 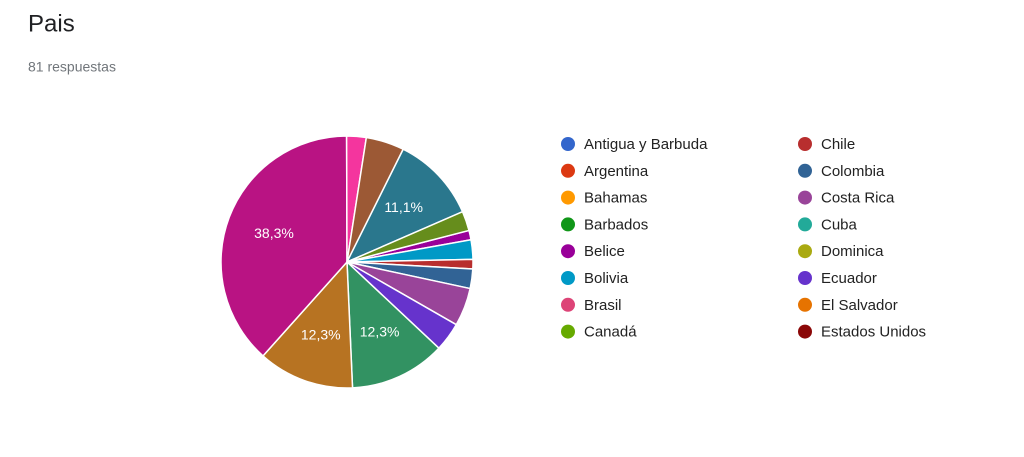 What do you see at coordinates (853, 171) in the screenshot?
I see `legend-label: Colombia` at bounding box center [853, 171].